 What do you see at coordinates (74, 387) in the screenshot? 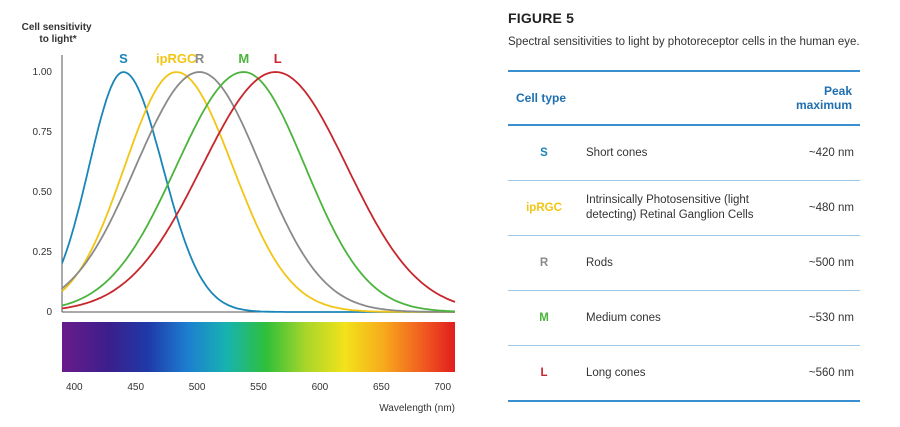
I see `x-tick-label: 400` at bounding box center [74, 387].